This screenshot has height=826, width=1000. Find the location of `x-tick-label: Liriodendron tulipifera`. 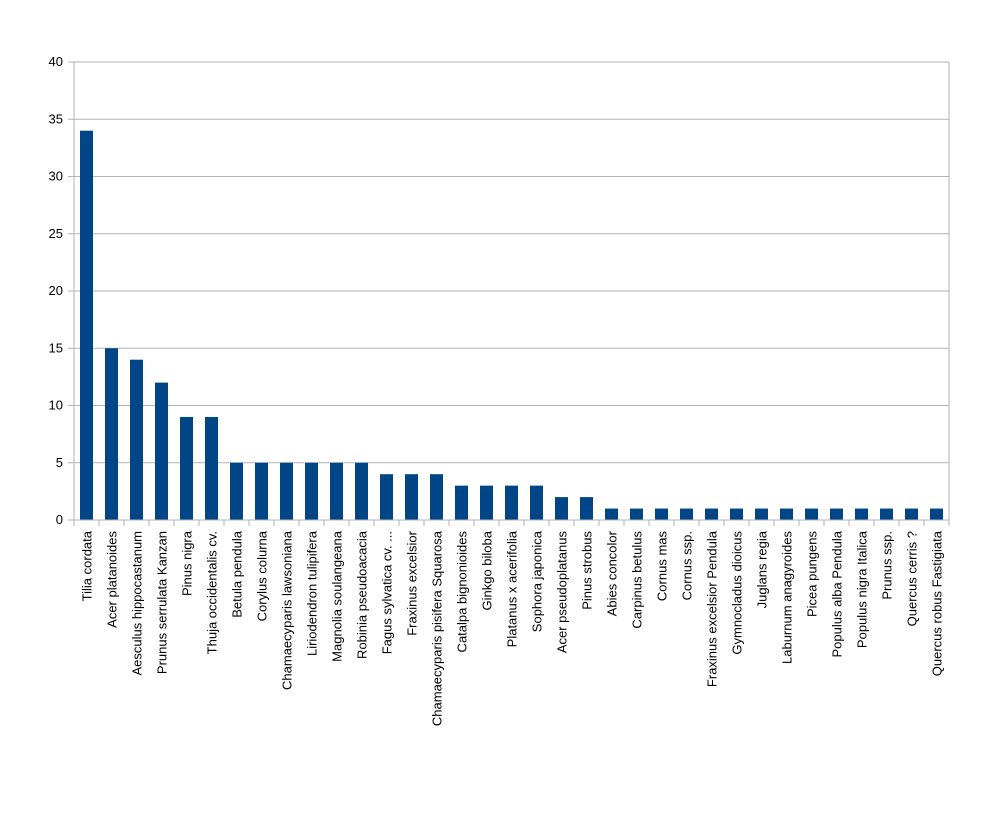

x-tick-label: Liriodendron tulipifera is located at coordinates (312, 593).